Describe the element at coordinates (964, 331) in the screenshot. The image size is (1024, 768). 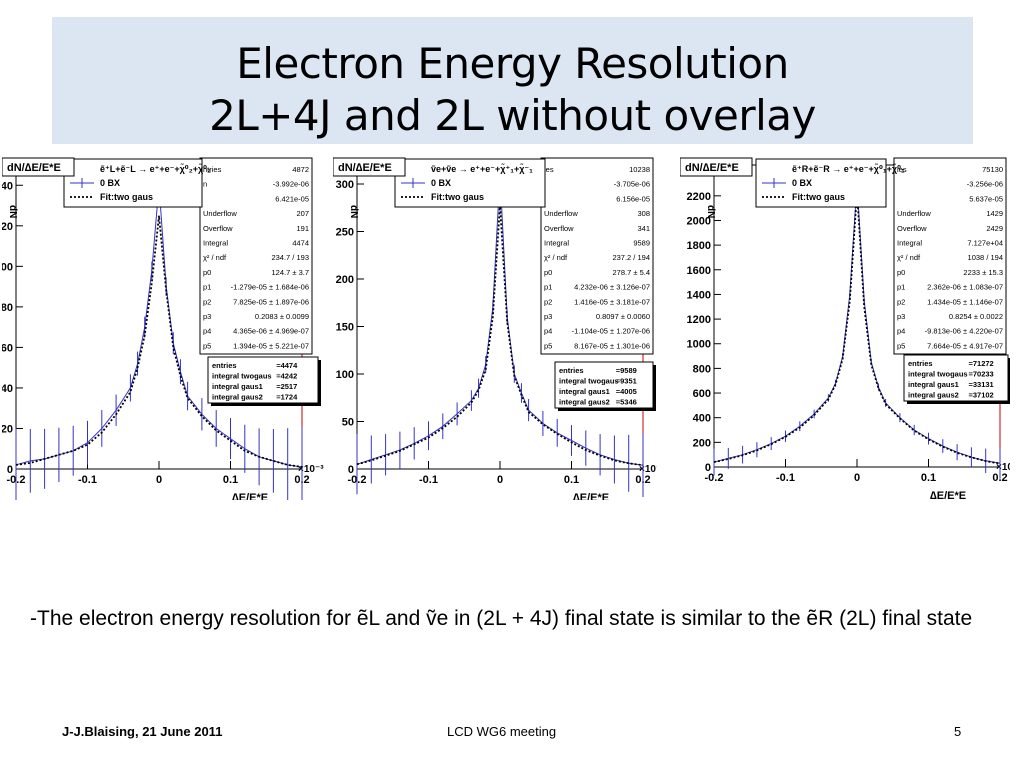
I see `stats-value: -9.813e-06 ± 4.220e-07` at that location.